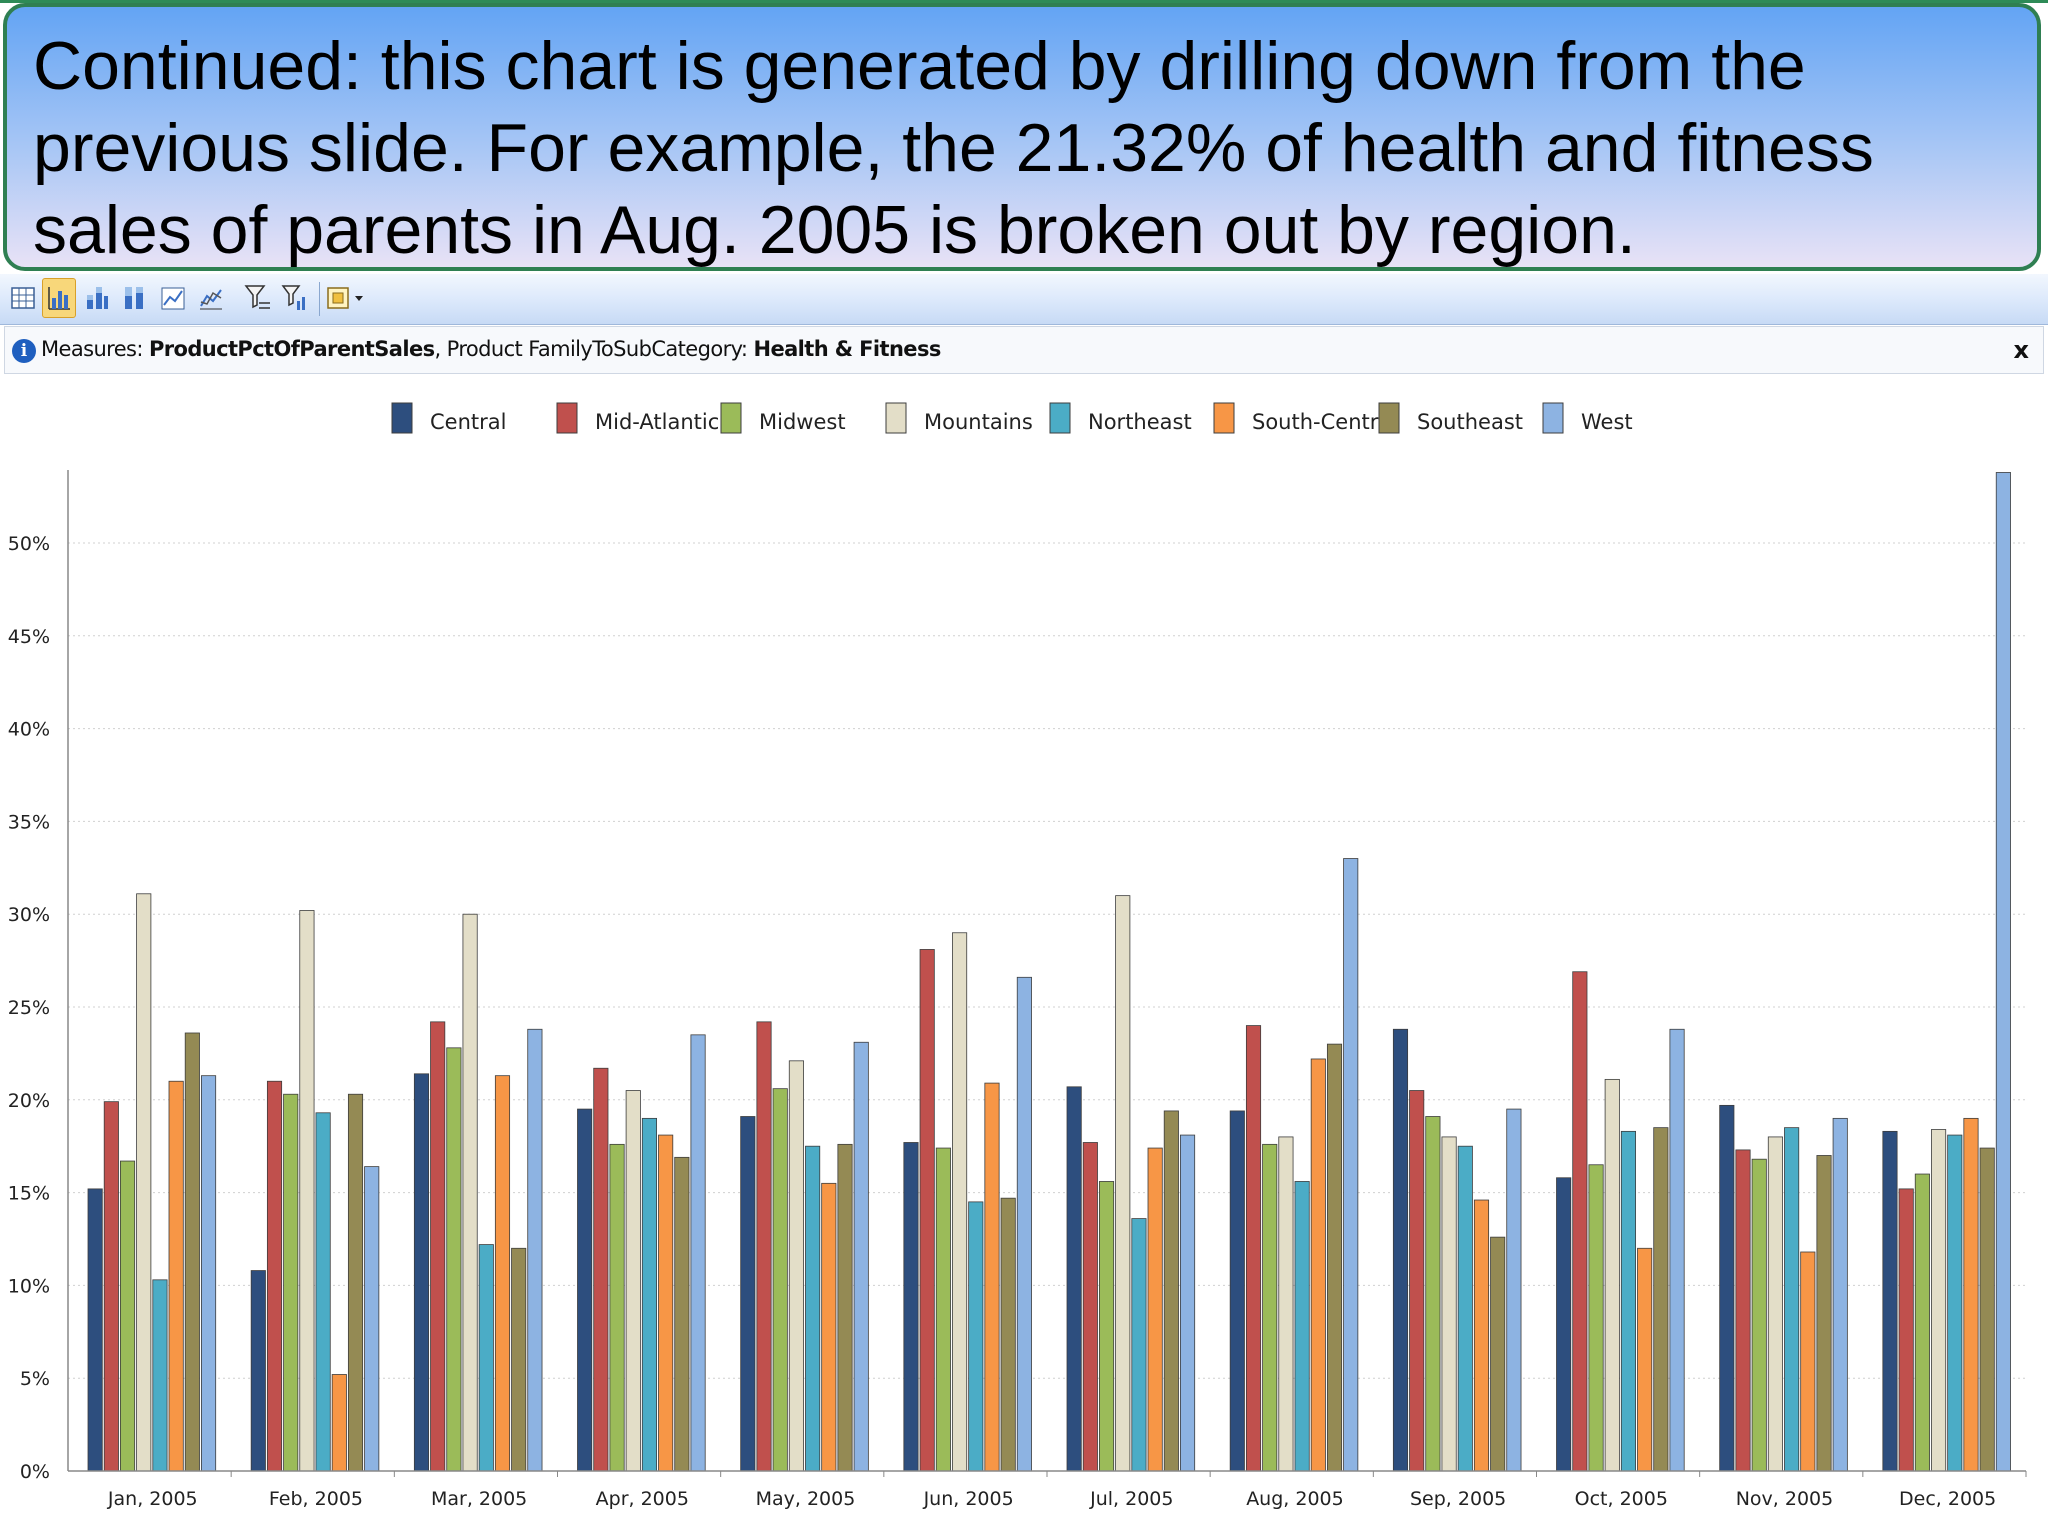  What do you see at coordinates (479, 1499) in the screenshot?
I see `x-tick-label: Mar, 2005` at bounding box center [479, 1499].